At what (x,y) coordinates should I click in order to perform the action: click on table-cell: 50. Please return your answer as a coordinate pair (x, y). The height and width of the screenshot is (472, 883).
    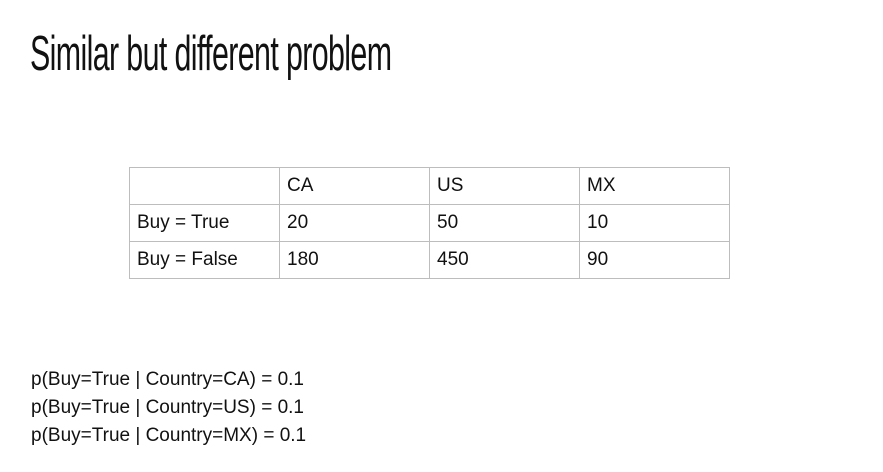
    Looking at the image, I should click on (504, 223).